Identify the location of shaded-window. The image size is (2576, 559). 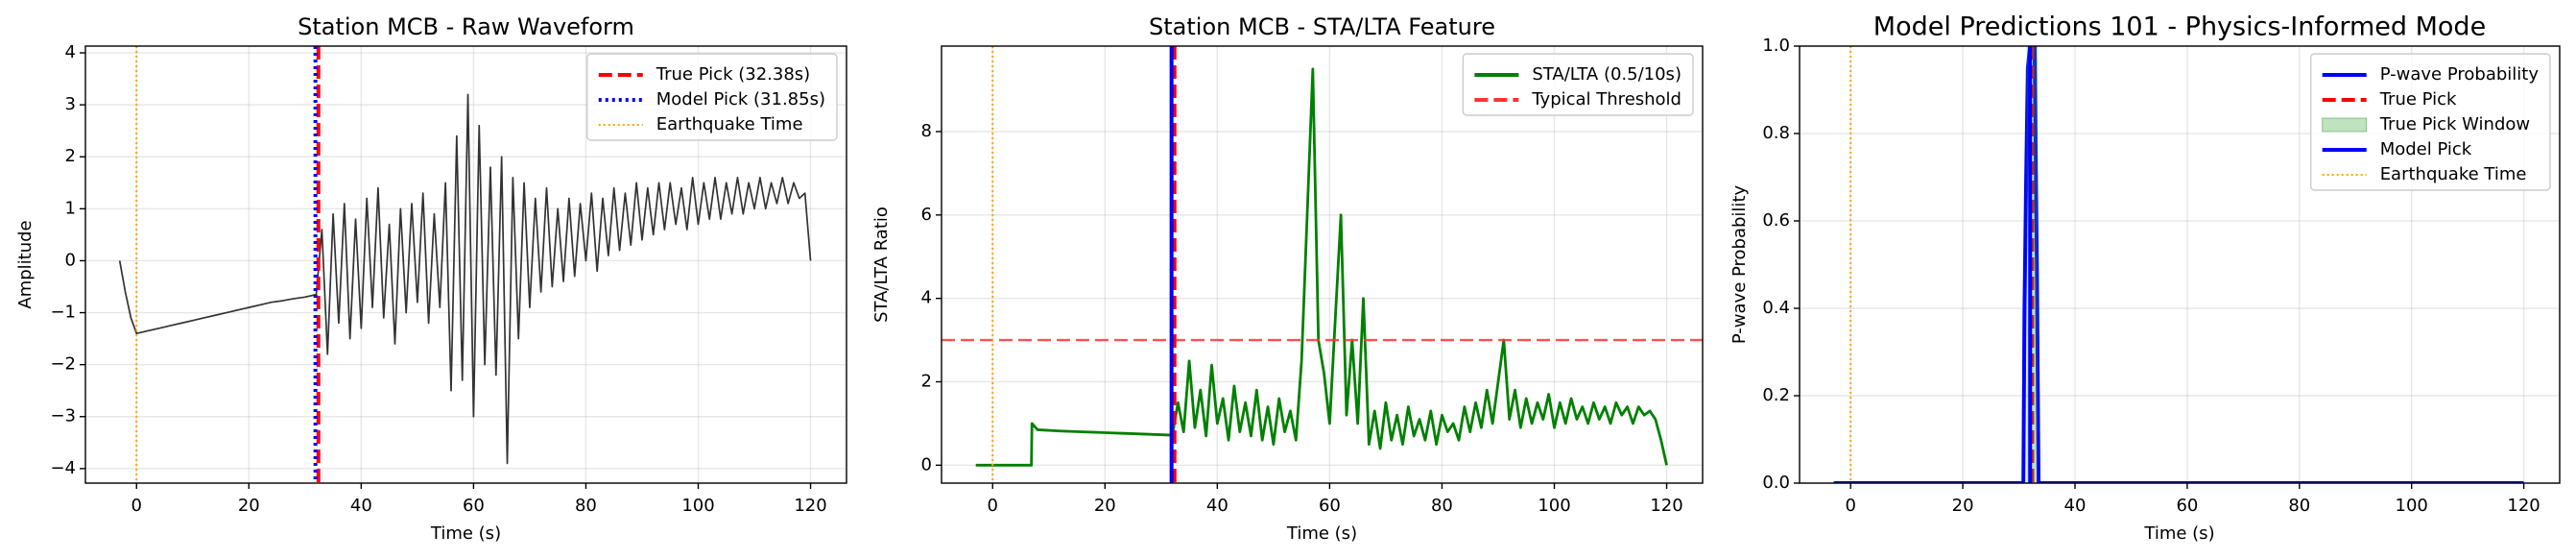
(2033, 264).